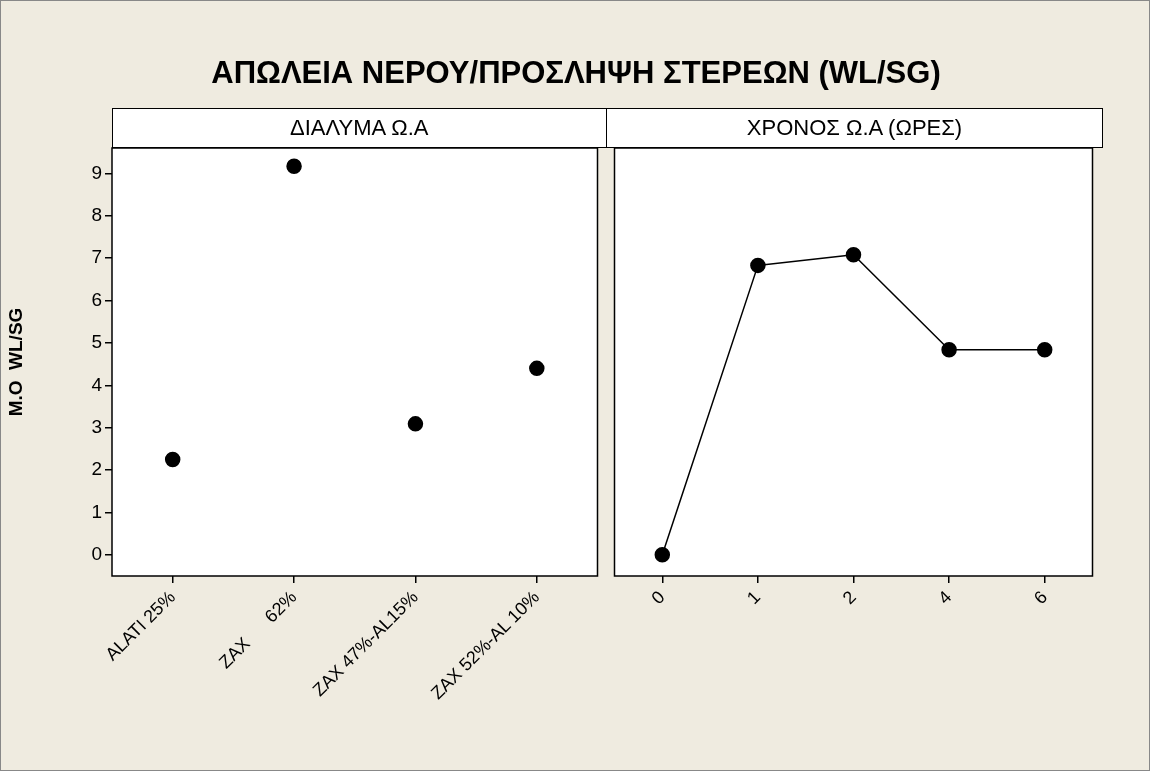  Describe the element at coordinates (96, 172) in the screenshot. I see `y-tick-label: 9` at that location.